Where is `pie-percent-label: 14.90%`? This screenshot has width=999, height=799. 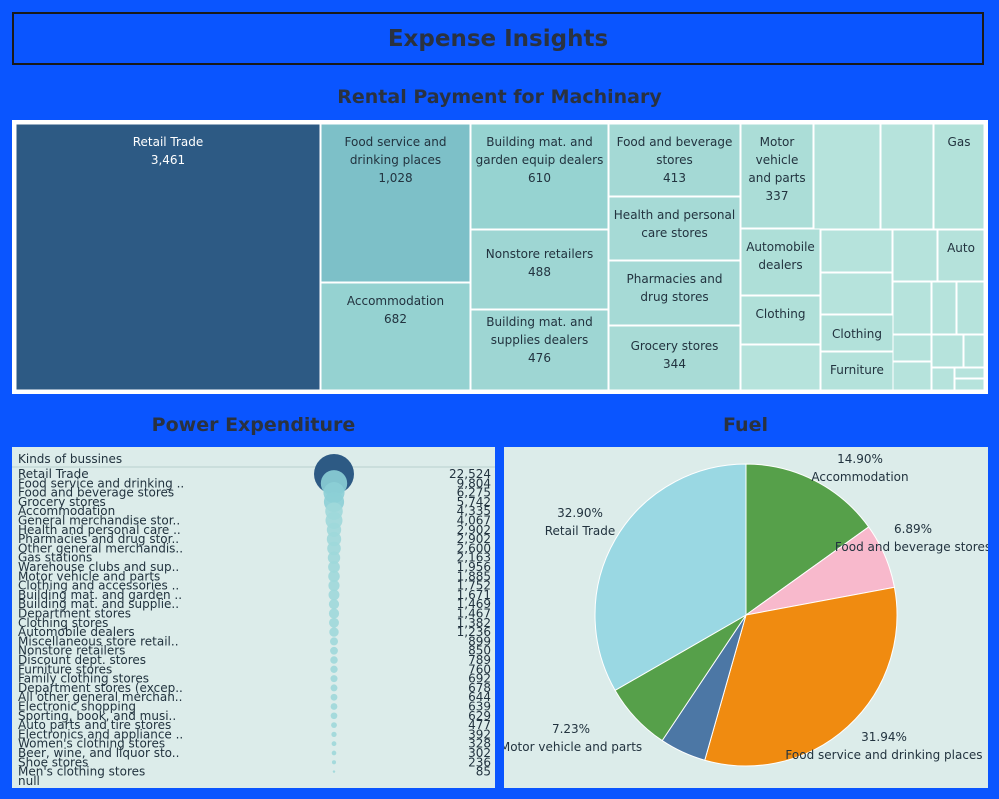 pie-percent-label: 14.90% is located at coordinates (860, 459).